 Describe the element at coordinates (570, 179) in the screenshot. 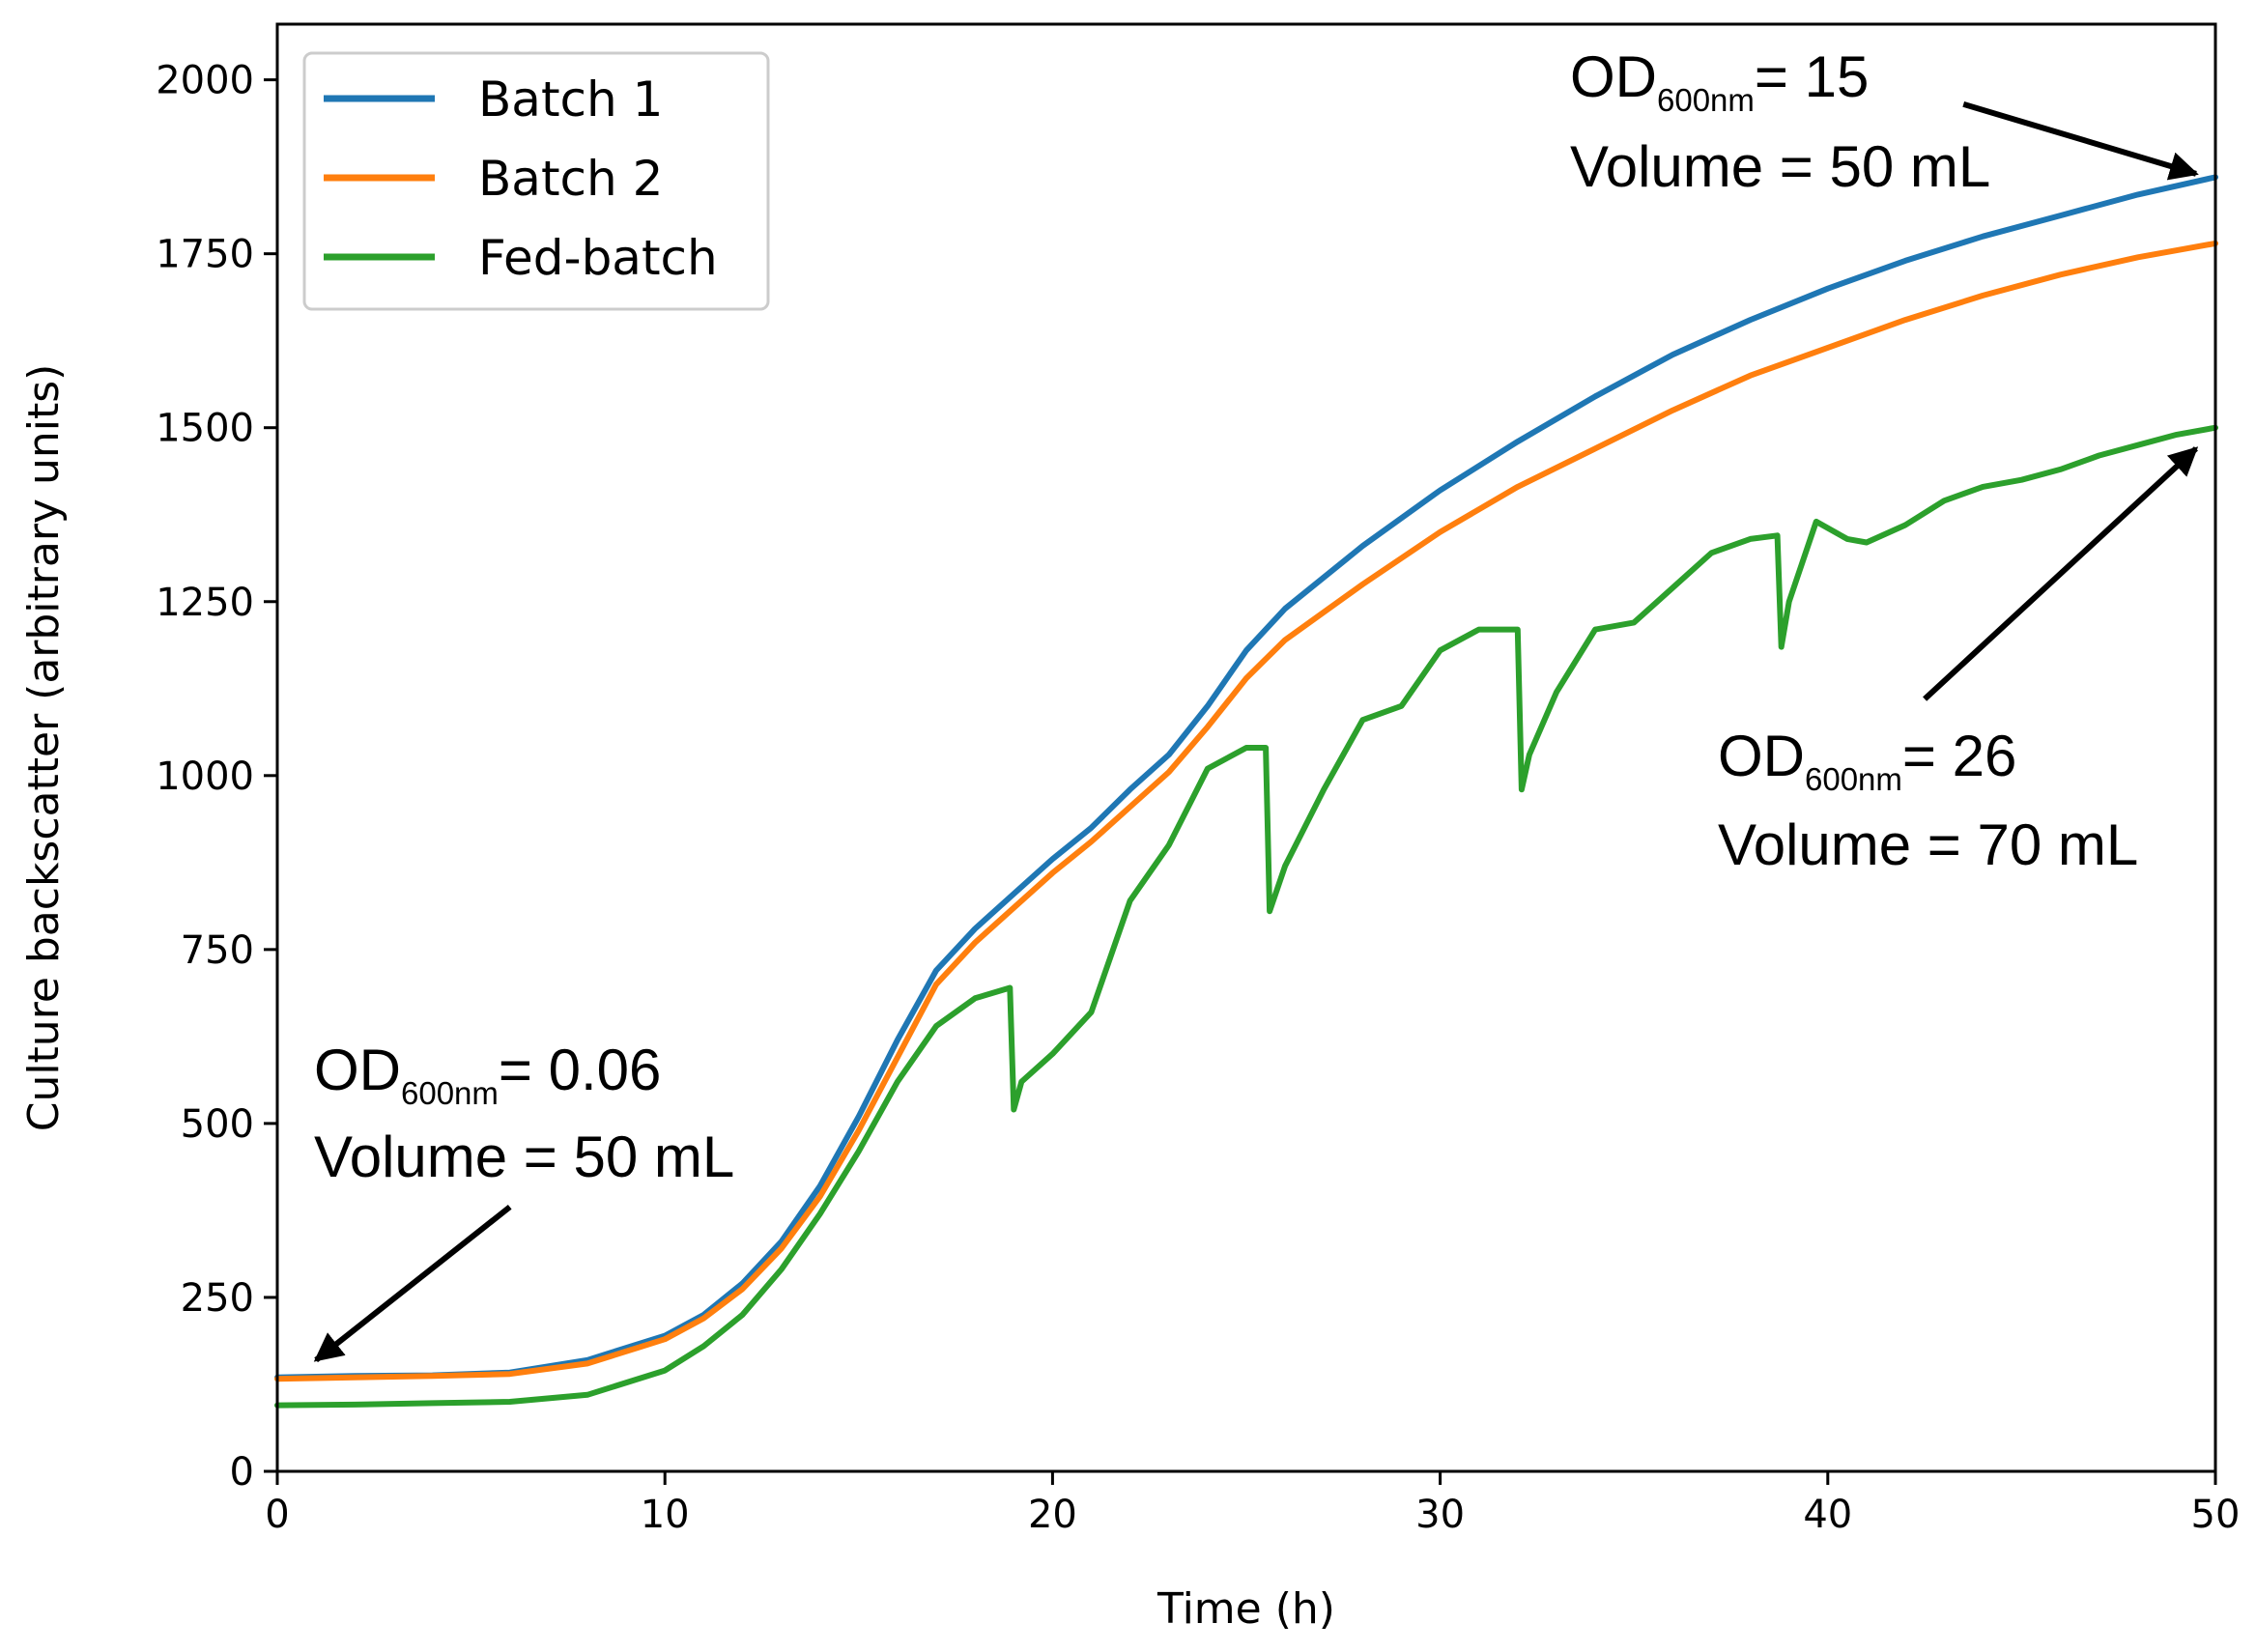

I see `legend-label-batch-2: Batch 2` at that location.